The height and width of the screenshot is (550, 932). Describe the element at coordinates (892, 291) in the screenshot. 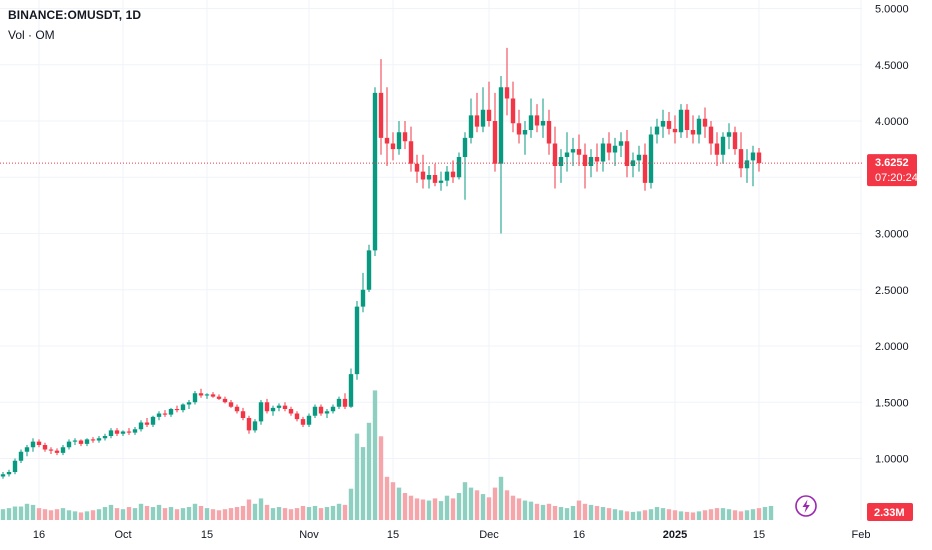

I see `price-tick-label: 2.5000` at that location.